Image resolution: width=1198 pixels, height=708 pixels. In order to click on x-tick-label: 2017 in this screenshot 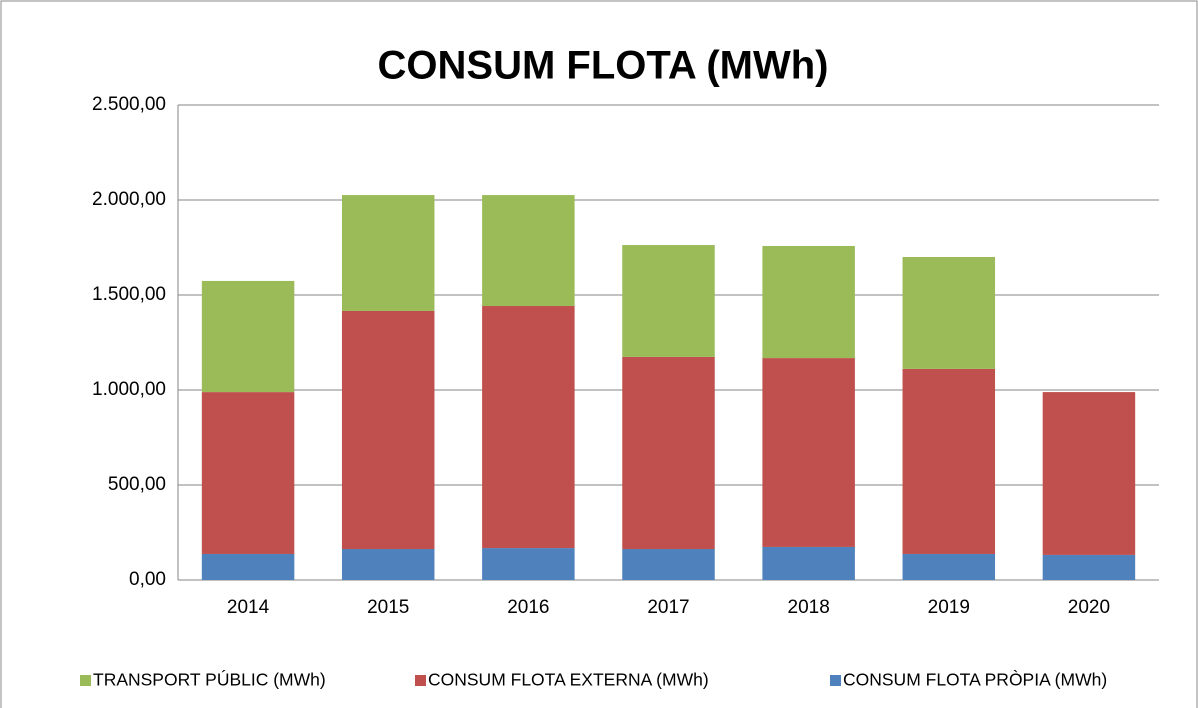, I will do `click(668, 607)`.